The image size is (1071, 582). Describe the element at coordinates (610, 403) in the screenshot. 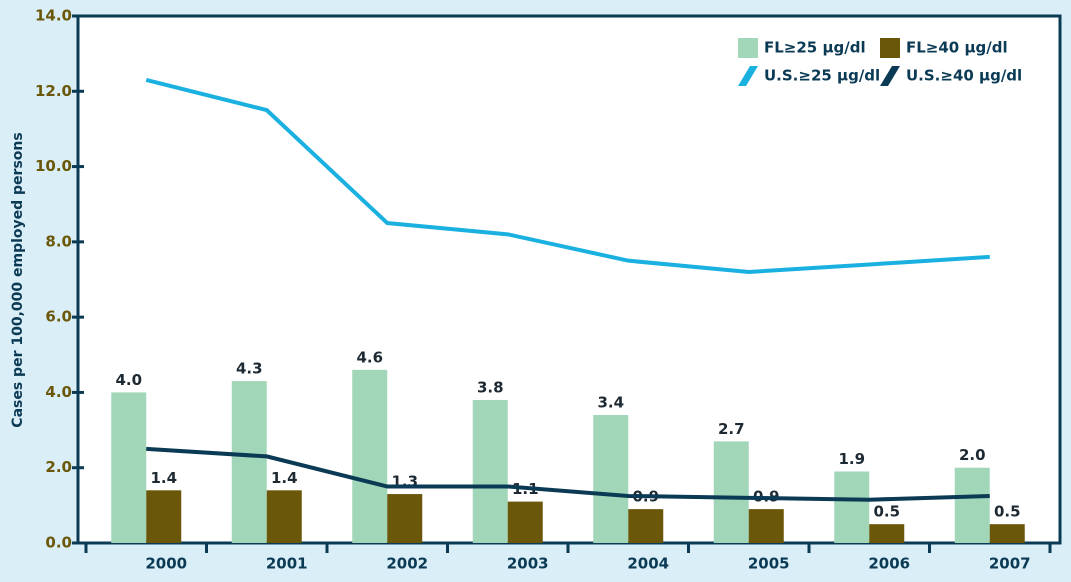

I see `data-label: 3.4` at that location.